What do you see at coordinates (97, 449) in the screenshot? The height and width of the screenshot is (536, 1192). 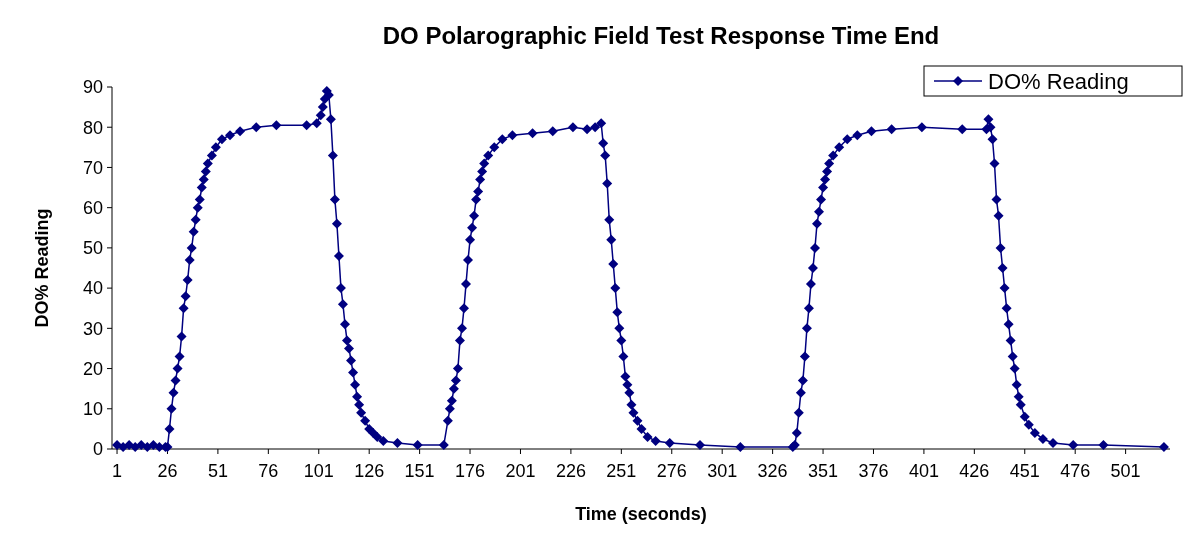 I see `y-tick-label: 0` at bounding box center [97, 449].